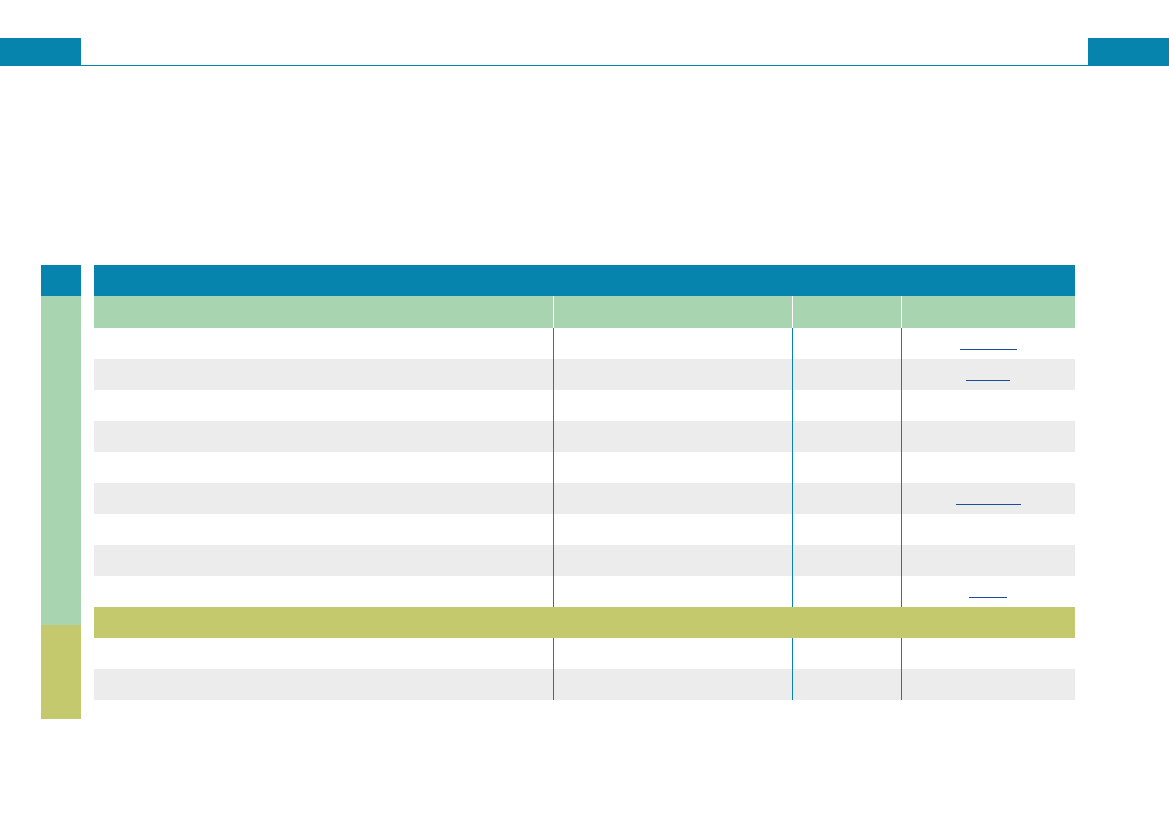 The height and width of the screenshot is (827, 1169). What do you see at coordinates (584, 65) in the screenshot?
I see `header-rule` at bounding box center [584, 65].